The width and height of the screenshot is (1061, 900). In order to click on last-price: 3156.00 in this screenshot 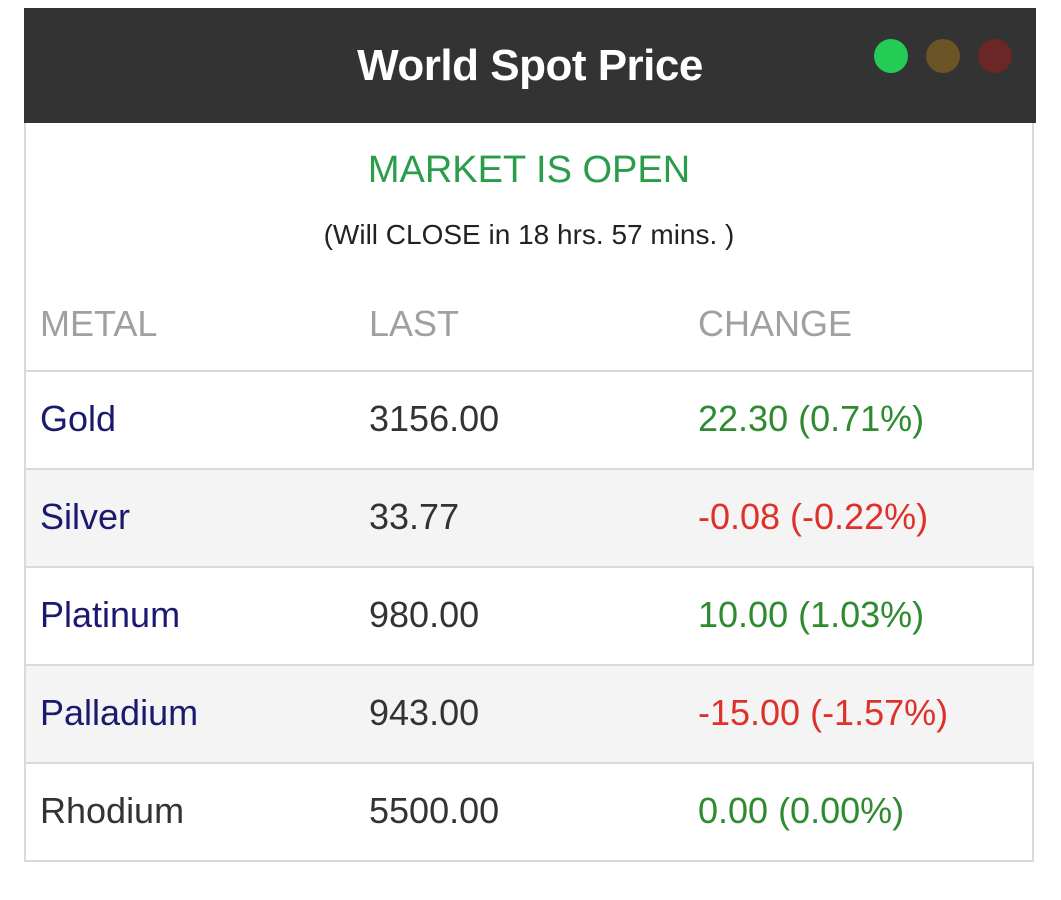, I will do `click(434, 418)`.